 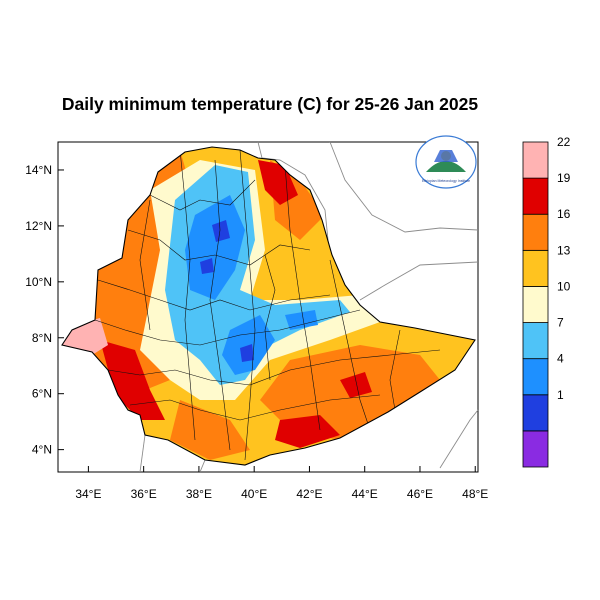 What do you see at coordinates (475, 494) in the screenshot?
I see `x-tick-label: 48°E` at bounding box center [475, 494].